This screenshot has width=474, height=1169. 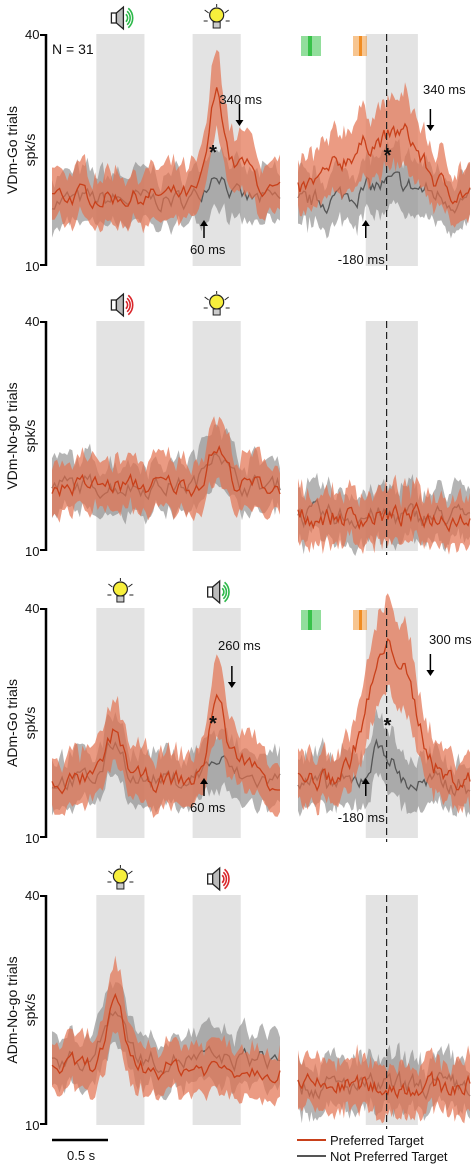 What do you see at coordinates (239, 645) in the screenshot?
I see `latency-label: 260 ms` at bounding box center [239, 645].